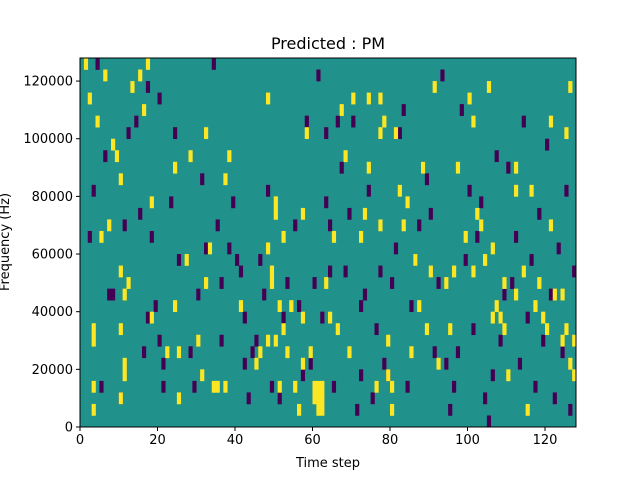  I want to click on x-axis-title: Time step, so click(327, 463).